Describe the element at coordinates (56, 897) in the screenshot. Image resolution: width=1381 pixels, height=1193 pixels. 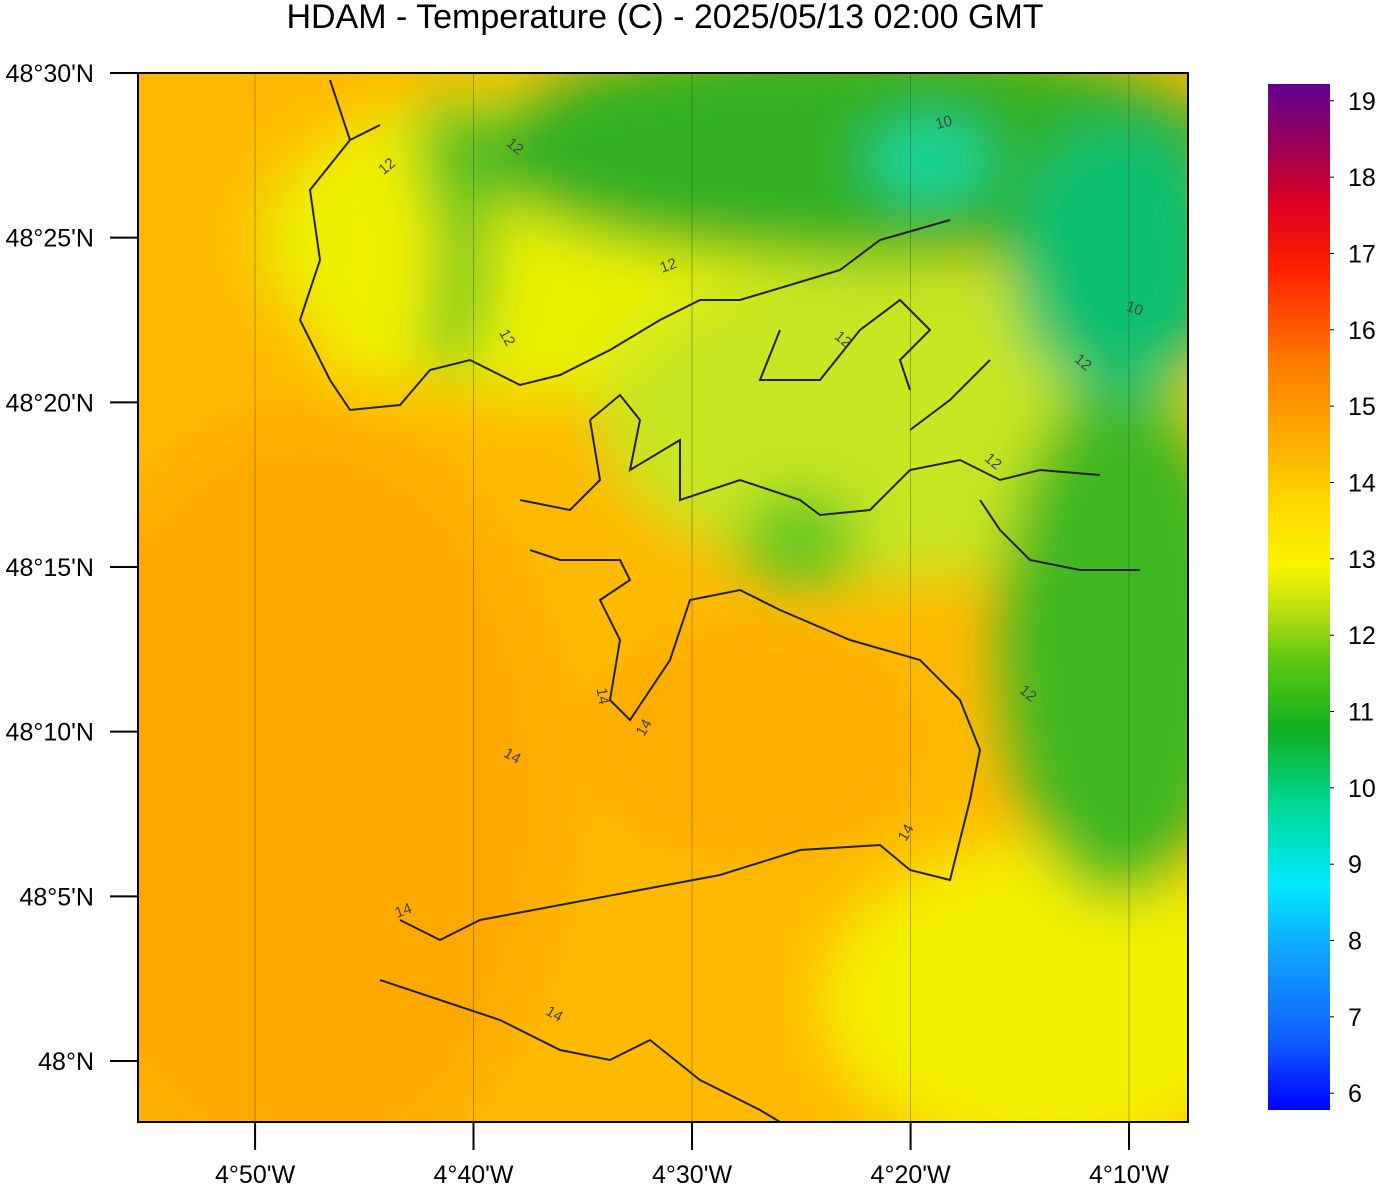
I see `y-tick-label: 48°5'N` at that location.